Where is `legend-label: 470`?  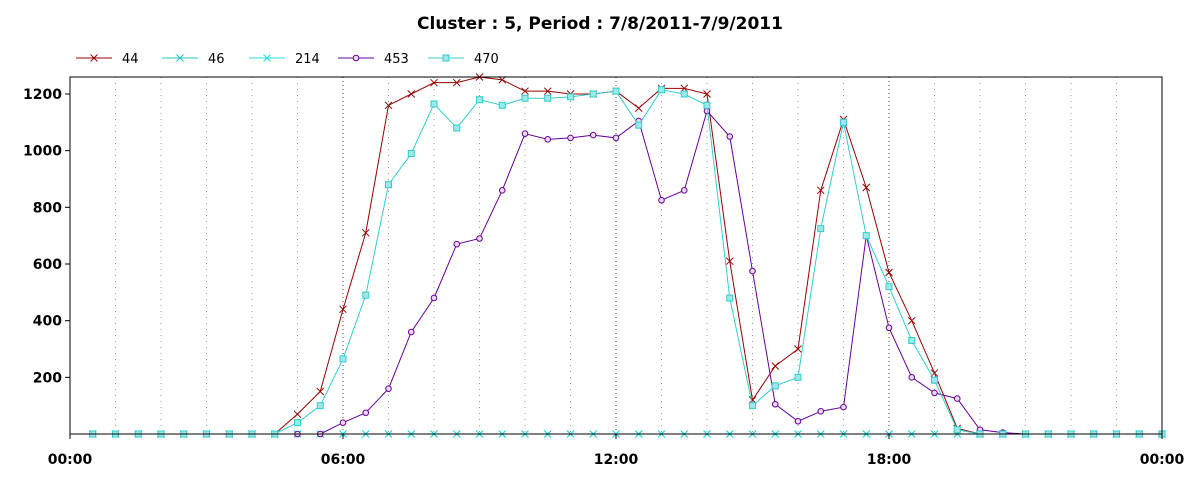 legend-label: 470 is located at coordinates (486, 59).